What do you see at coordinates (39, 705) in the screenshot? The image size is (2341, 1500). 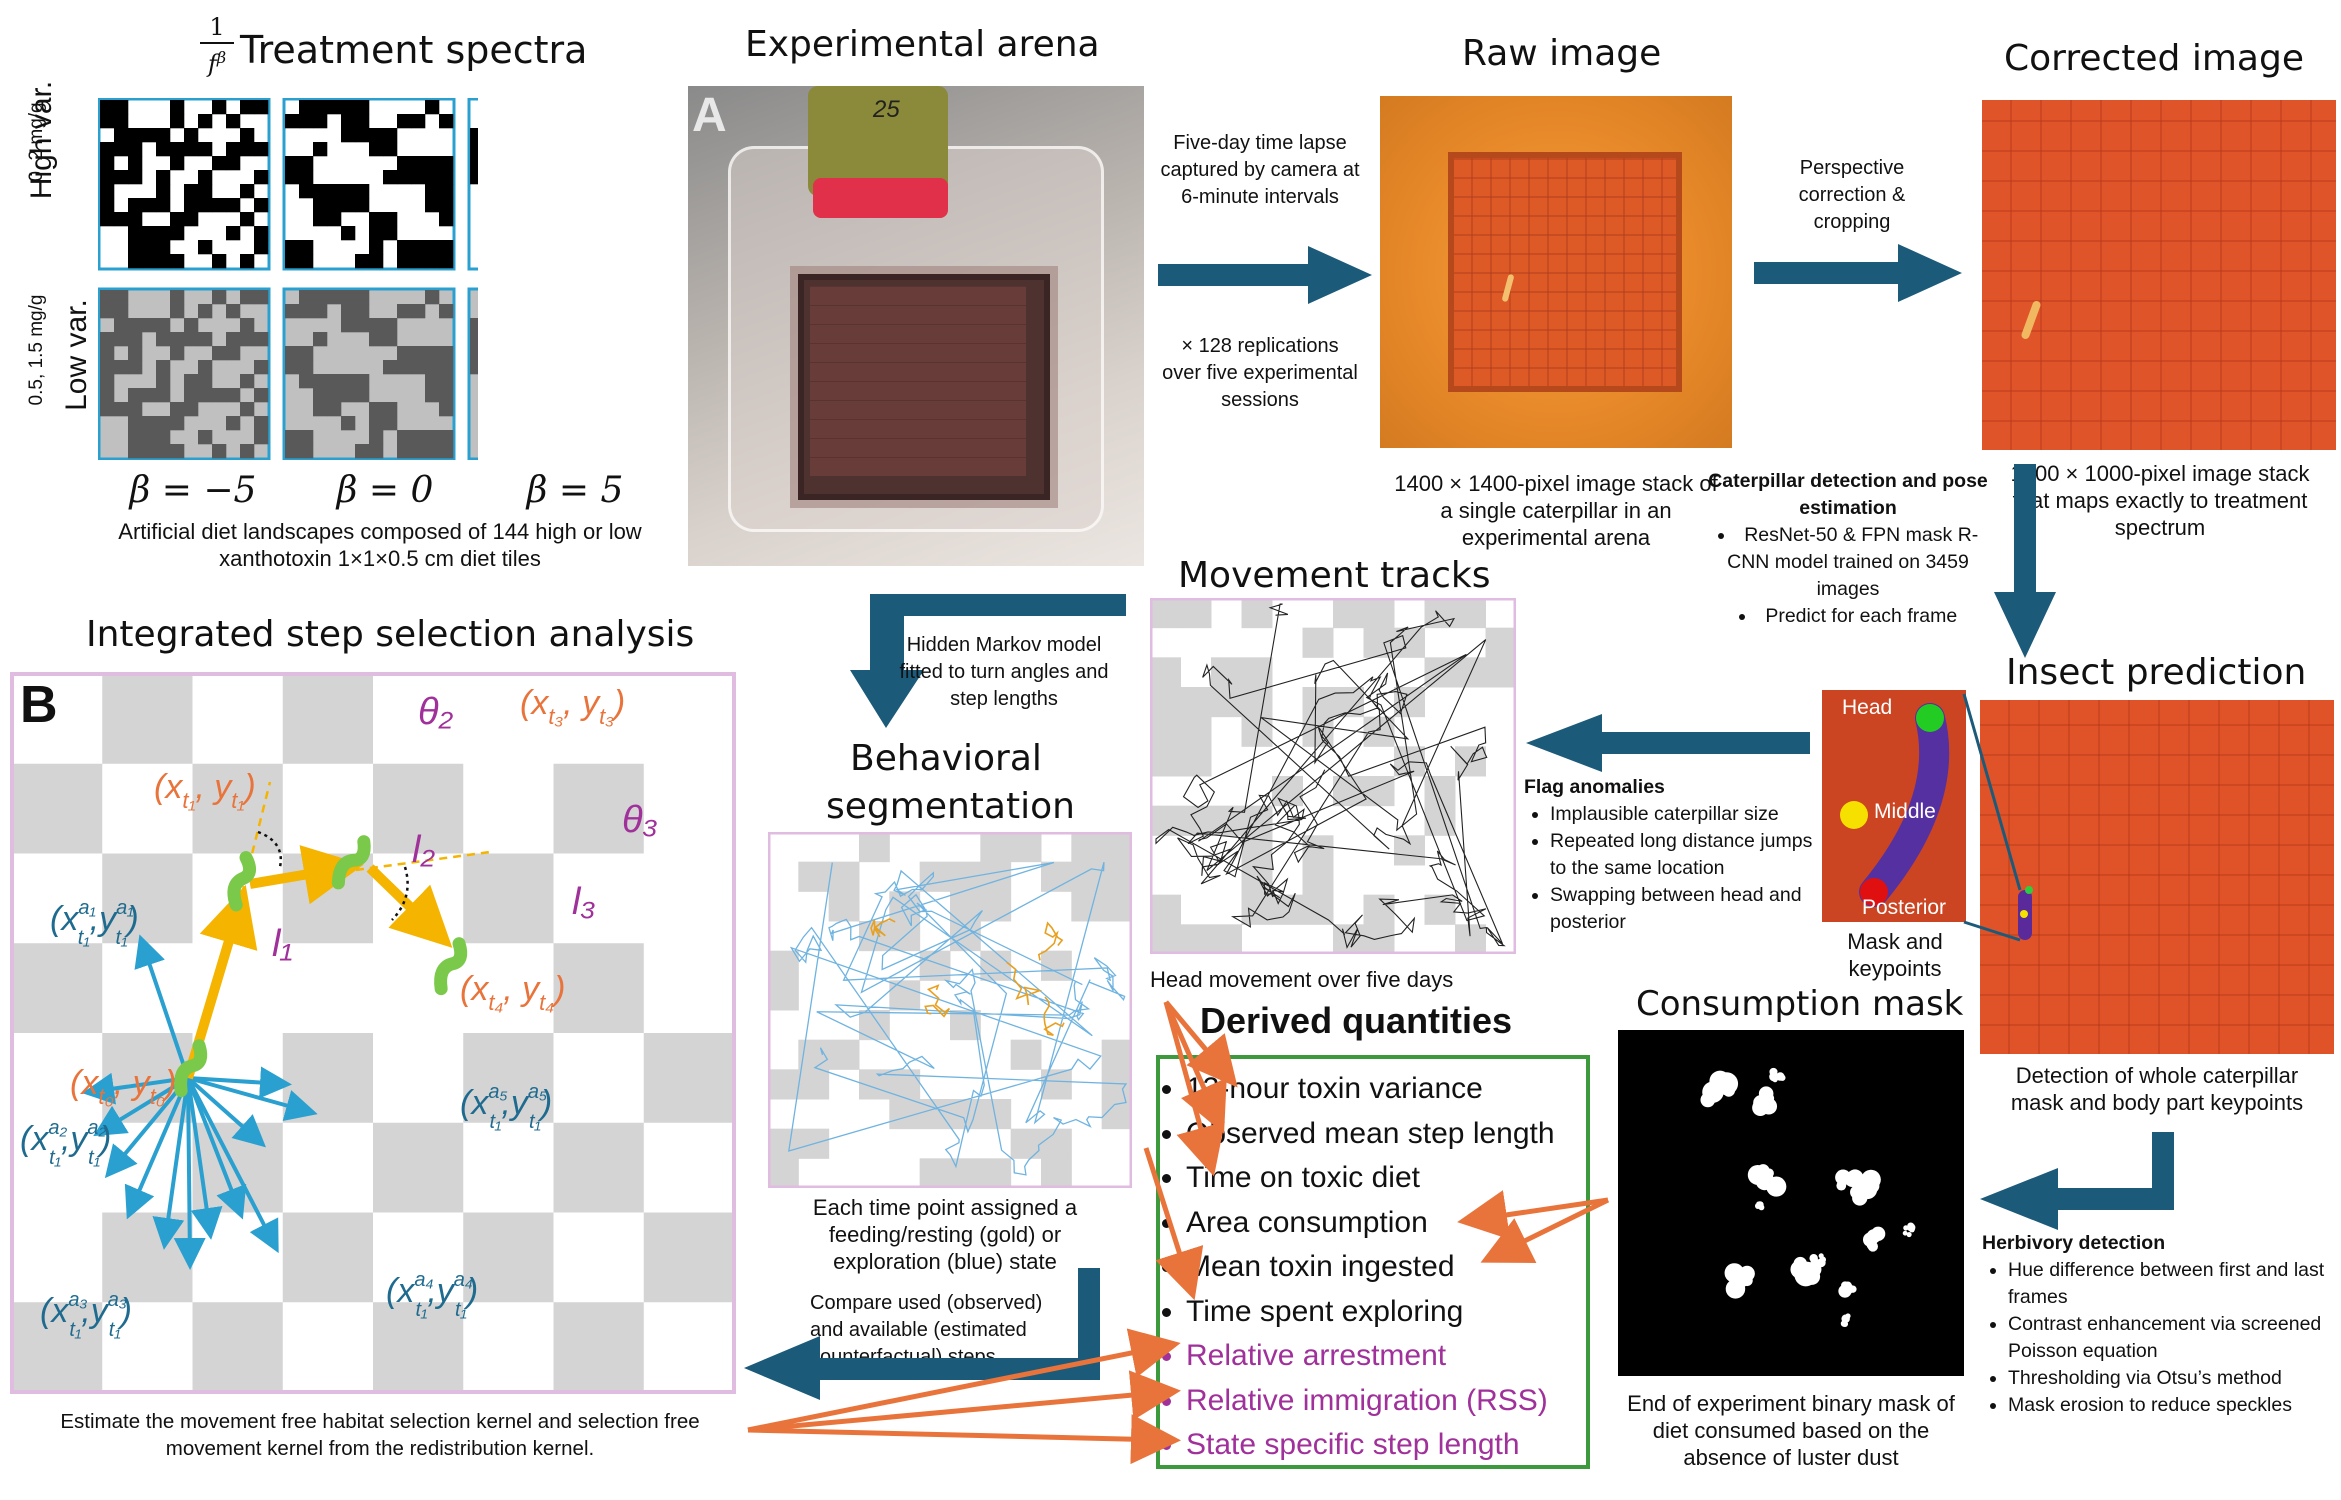 I see `panel-letter-b: B` at bounding box center [39, 705].